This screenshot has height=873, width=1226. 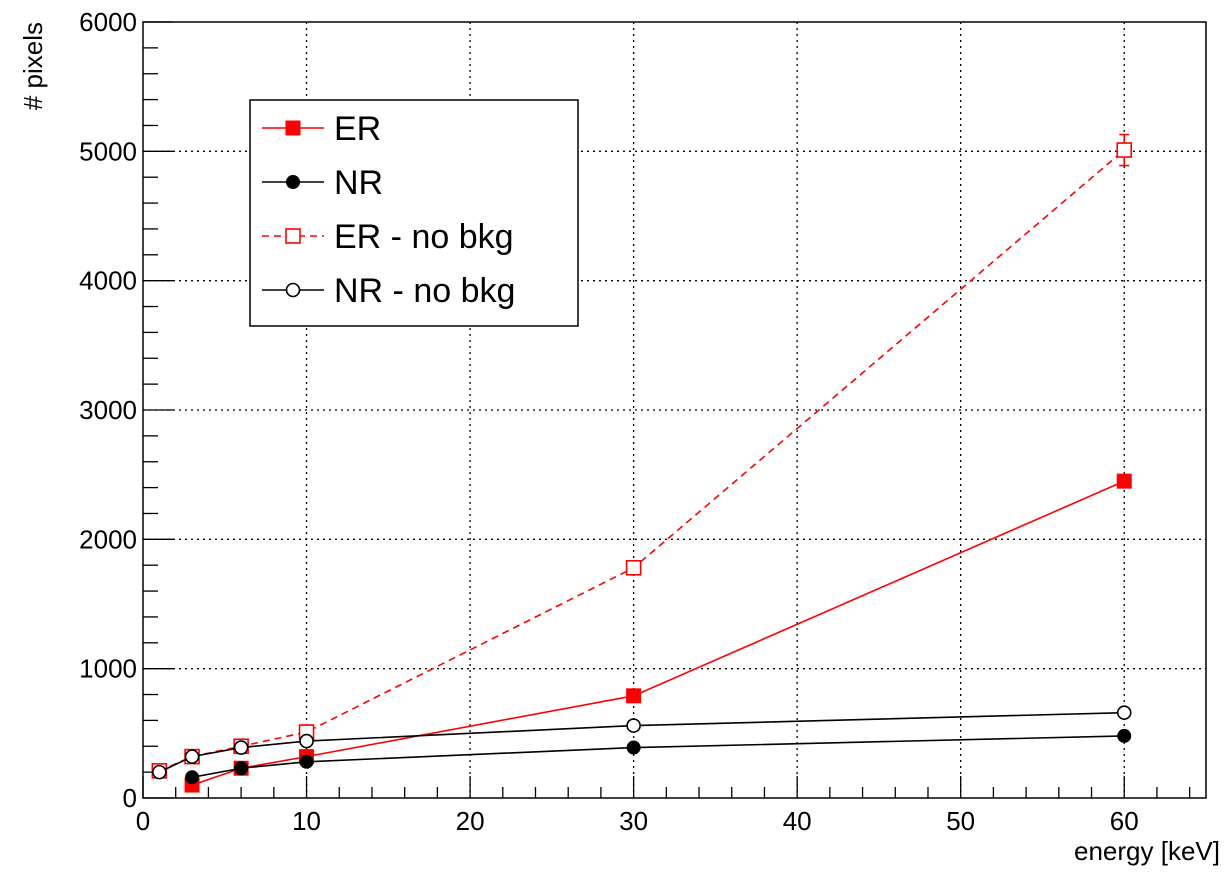 What do you see at coordinates (797, 821) in the screenshot?
I see `x-tick-label: 40` at bounding box center [797, 821].